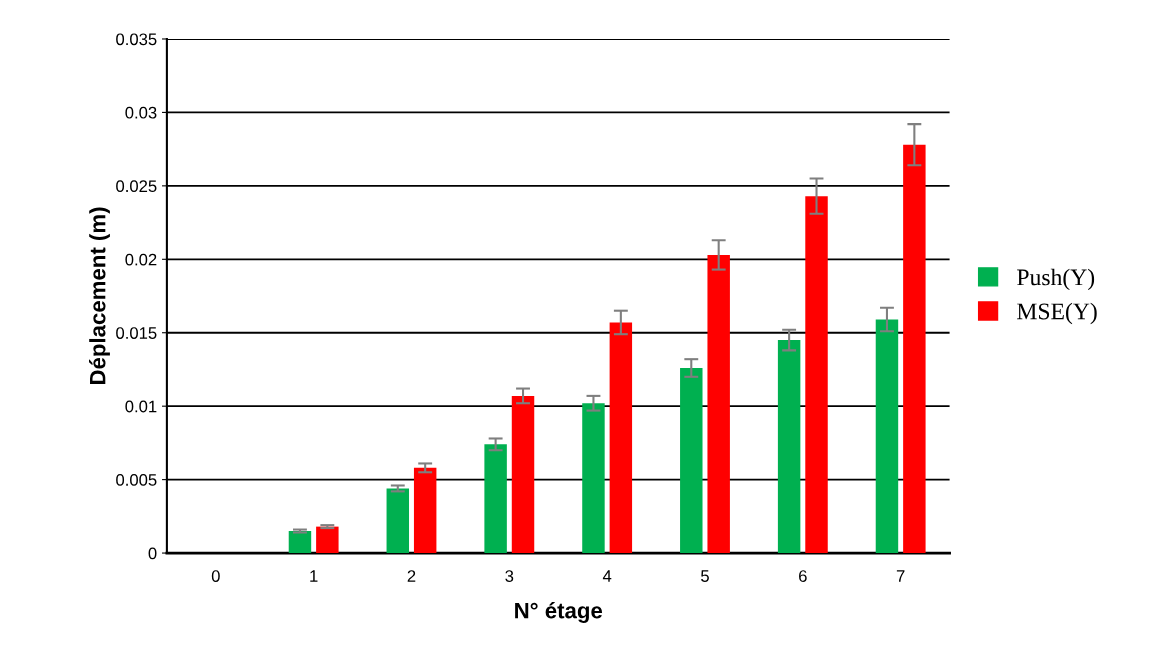 The height and width of the screenshot is (672, 1151). What do you see at coordinates (1057, 313) in the screenshot?
I see `legend-label: MSE(Y)` at bounding box center [1057, 313].